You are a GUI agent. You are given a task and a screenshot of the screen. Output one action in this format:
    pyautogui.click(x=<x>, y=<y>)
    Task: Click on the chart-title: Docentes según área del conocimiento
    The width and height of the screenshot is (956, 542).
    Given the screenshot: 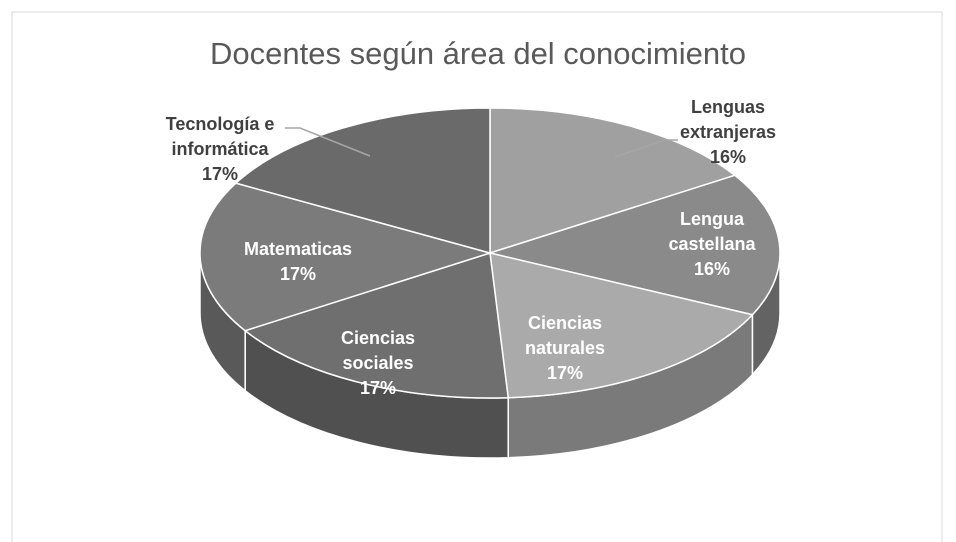 What is the action you would take?
    pyautogui.click(x=478, y=53)
    